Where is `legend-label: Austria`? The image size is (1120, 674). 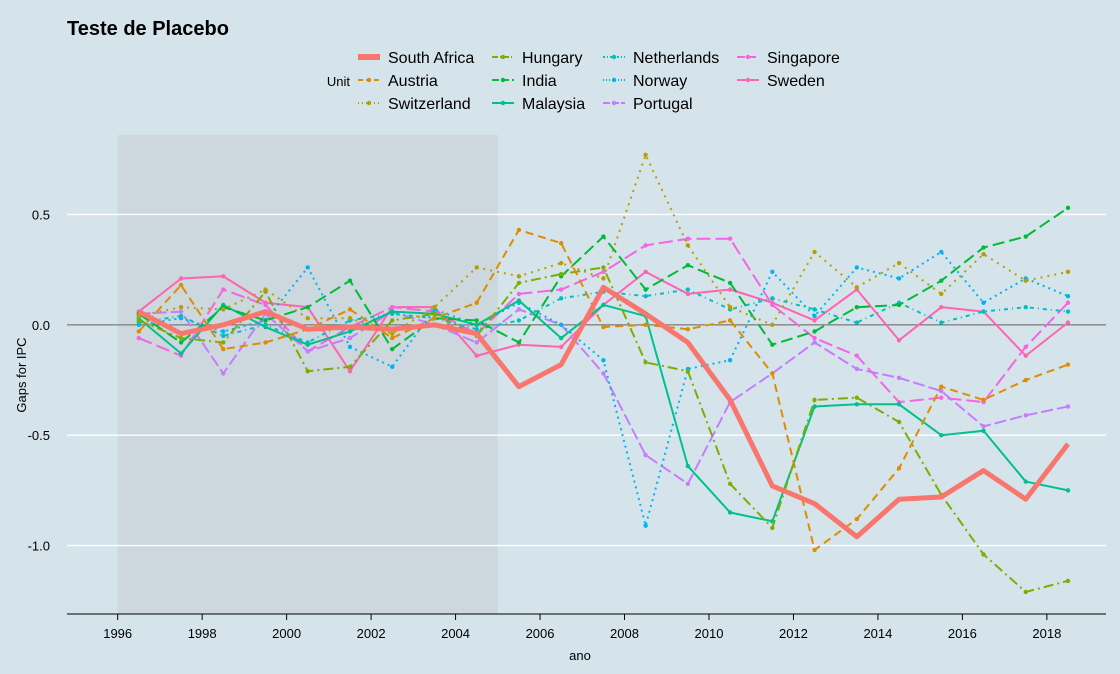 legend-label: Austria is located at coordinates (413, 81).